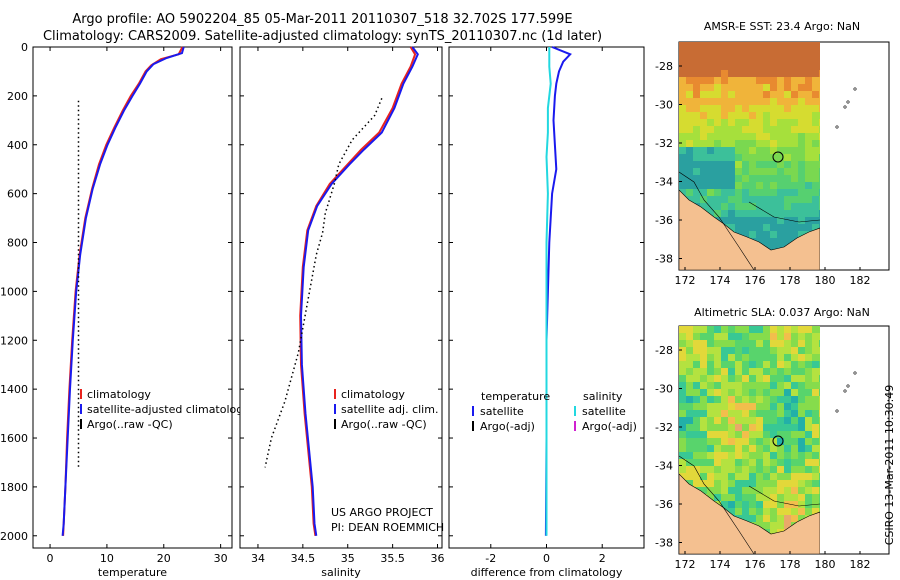 The width and height of the screenshot is (900, 580). Describe the element at coordinates (664, 220) in the screenshot. I see `map-y-tick-label: -36` at that location.